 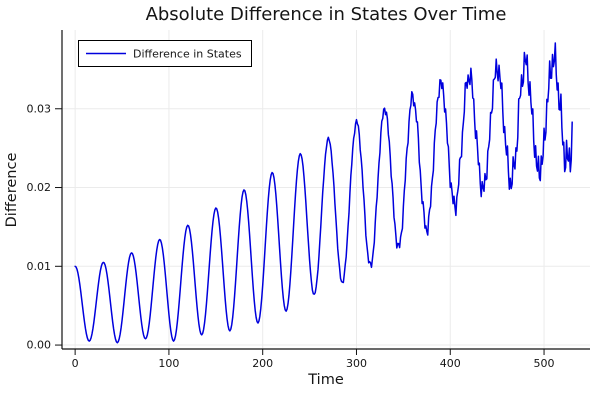 What do you see at coordinates (75, 363) in the screenshot?
I see `x-tick-label: 0` at bounding box center [75, 363].